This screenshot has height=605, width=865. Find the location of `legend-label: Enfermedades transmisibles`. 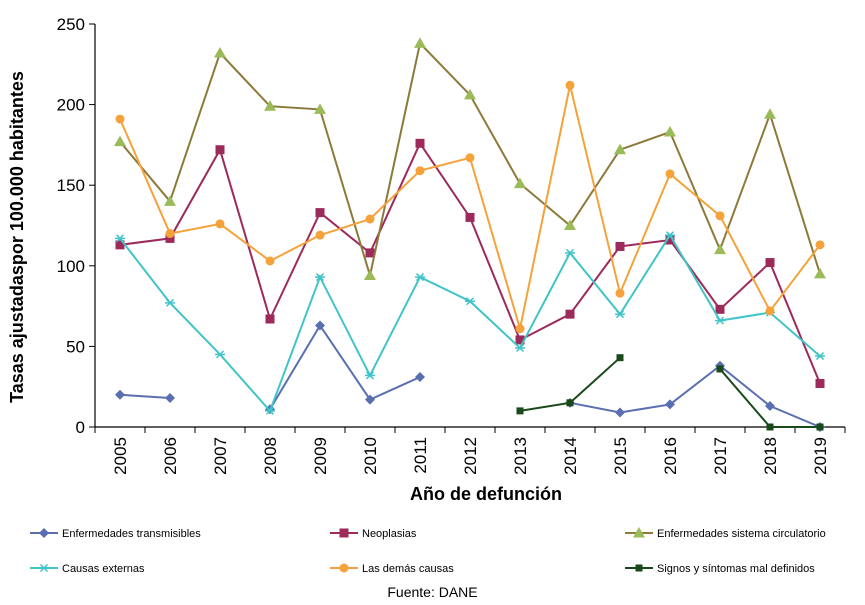

legend-label: Enfermedades transmisibles is located at coordinates (131, 534).